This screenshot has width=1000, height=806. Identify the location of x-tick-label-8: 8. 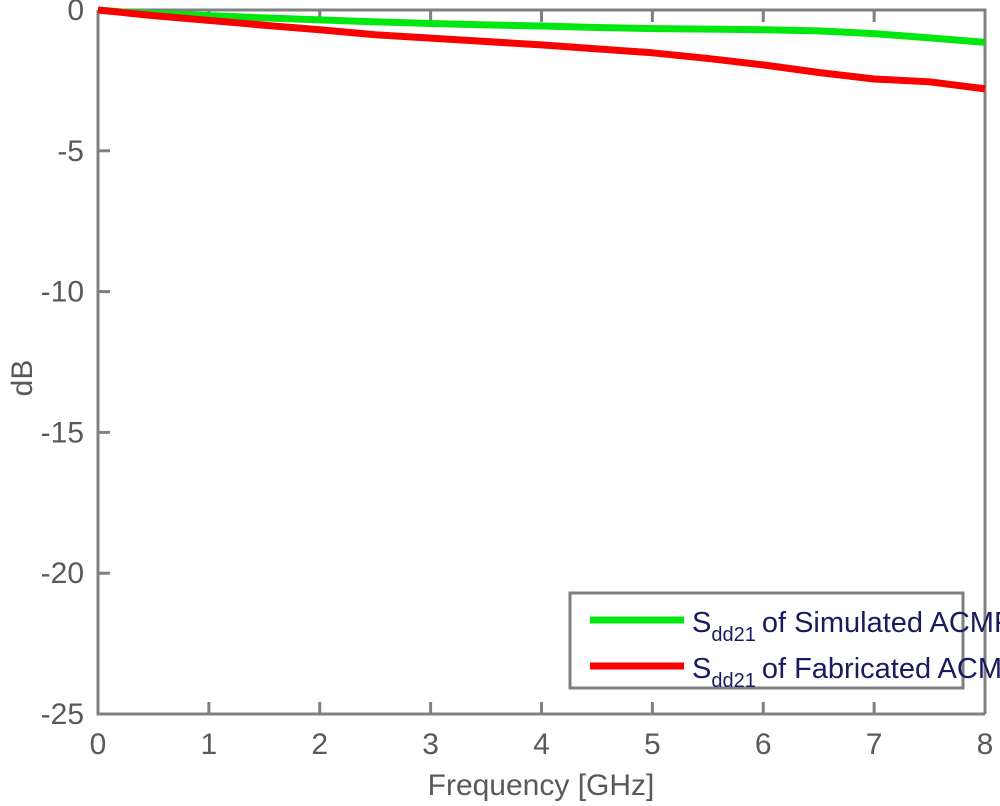
(985, 744).